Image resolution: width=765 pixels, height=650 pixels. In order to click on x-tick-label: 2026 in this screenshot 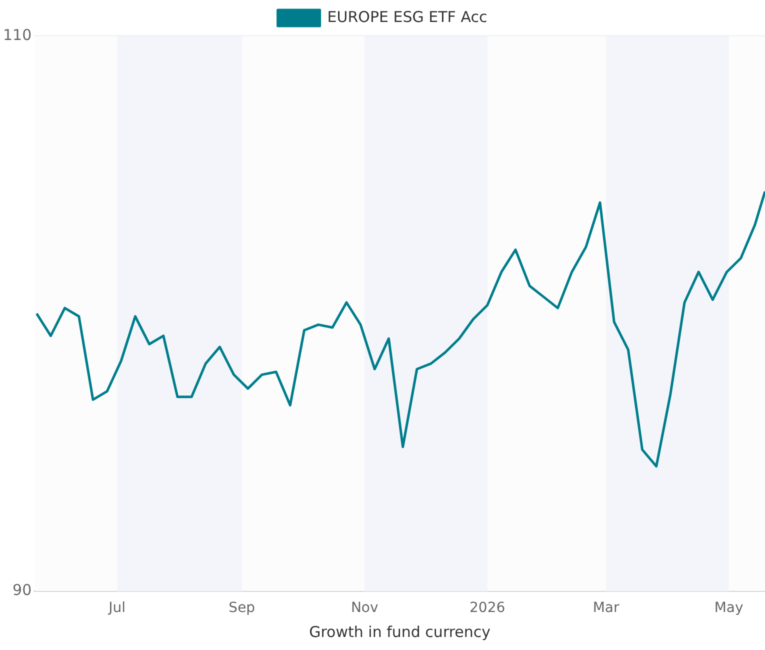, I will do `click(488, 608)`.